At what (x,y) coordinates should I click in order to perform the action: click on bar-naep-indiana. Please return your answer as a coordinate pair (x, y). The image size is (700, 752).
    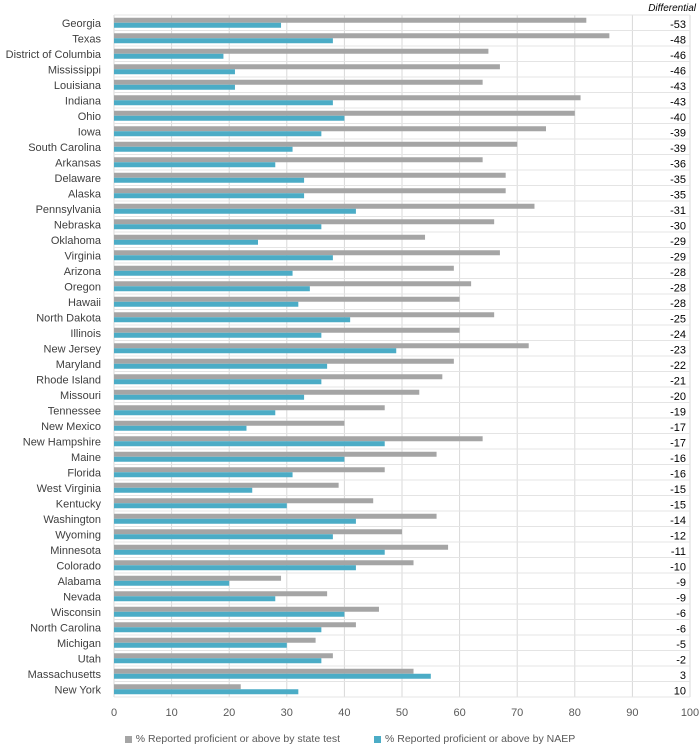
    Looking at the image, I should click on (223, 103).